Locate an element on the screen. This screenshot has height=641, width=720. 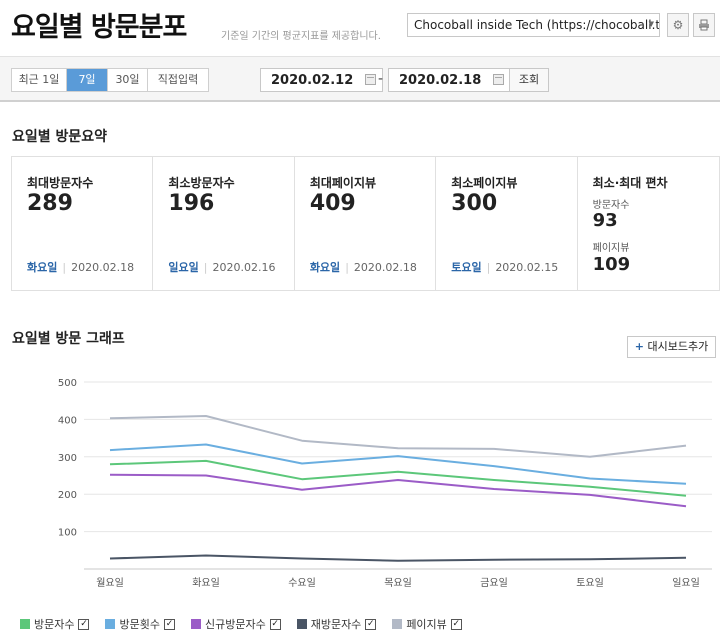
tab-7-days: 7일 is located at coordinates (87, 80).